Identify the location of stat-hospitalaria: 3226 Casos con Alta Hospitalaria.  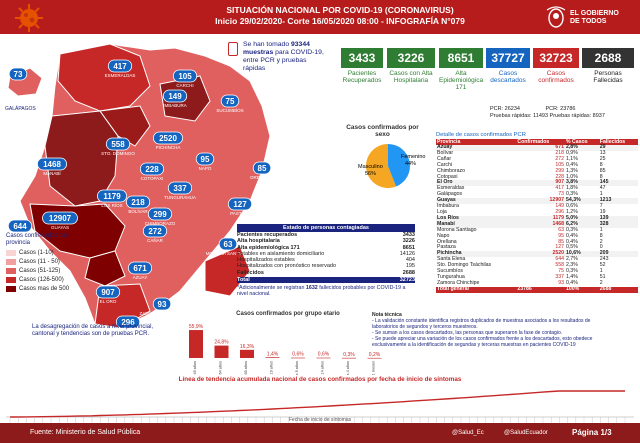
(411, 66).